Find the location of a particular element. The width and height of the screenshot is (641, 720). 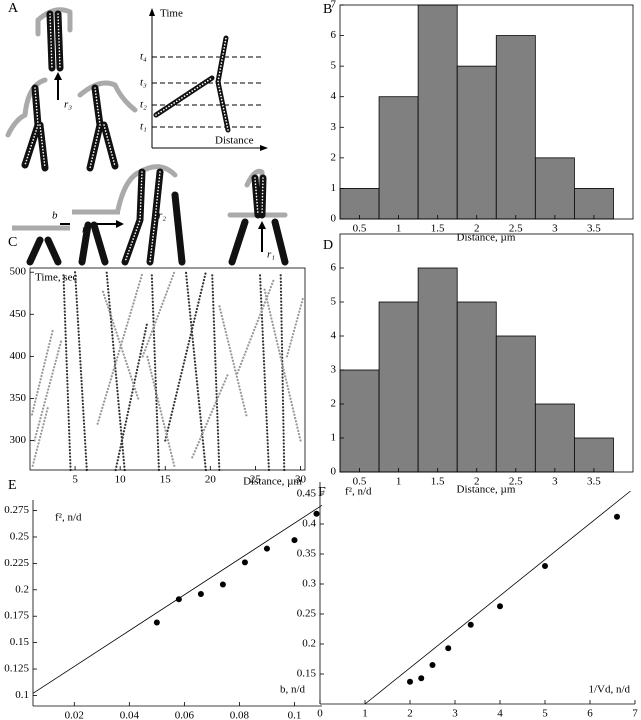

y-tick-label: 0.45 is located at coordinates (307, 494).